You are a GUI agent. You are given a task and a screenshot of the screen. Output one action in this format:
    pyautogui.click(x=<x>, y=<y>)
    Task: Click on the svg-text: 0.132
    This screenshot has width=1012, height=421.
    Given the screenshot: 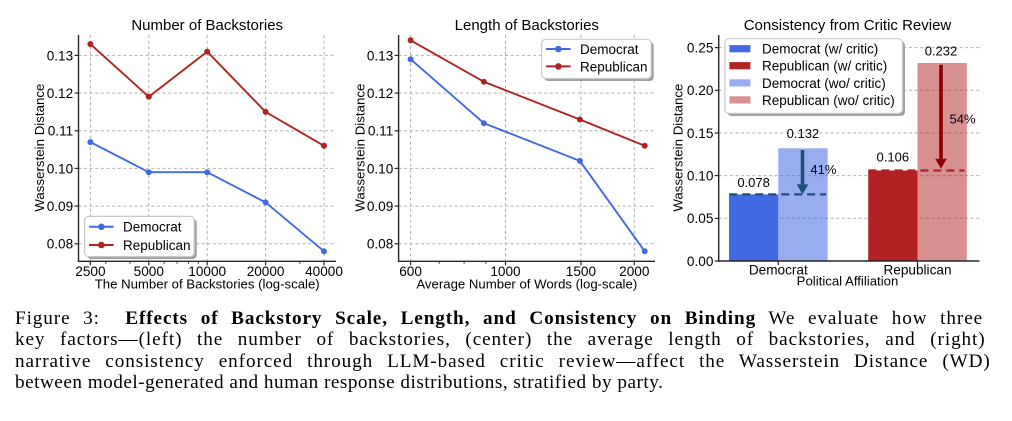 What is the action you would take?
    pyautogui.click(x=803, y=133)
    